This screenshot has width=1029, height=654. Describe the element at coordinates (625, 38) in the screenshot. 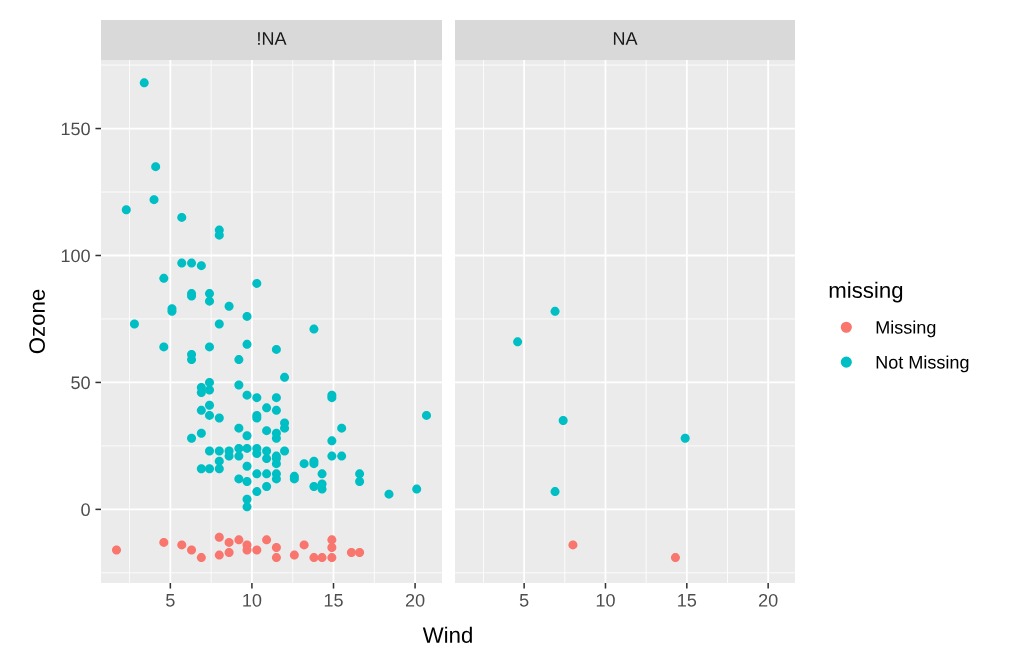

I see `chart-title: NA` at that location.